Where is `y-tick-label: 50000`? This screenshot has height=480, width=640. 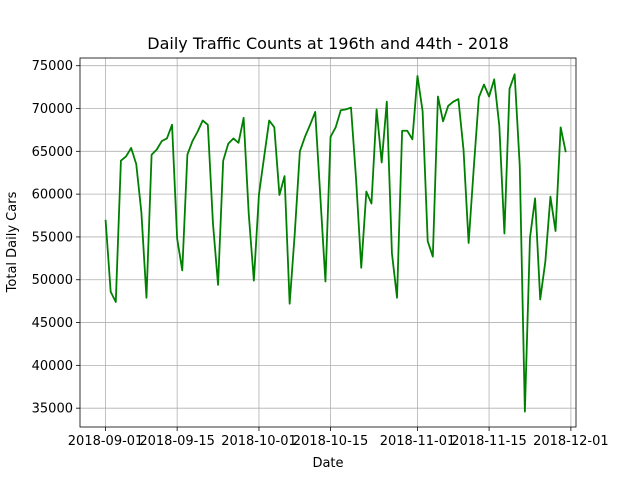
y-tick-label: 50000 is located at coordinates (52, 280).